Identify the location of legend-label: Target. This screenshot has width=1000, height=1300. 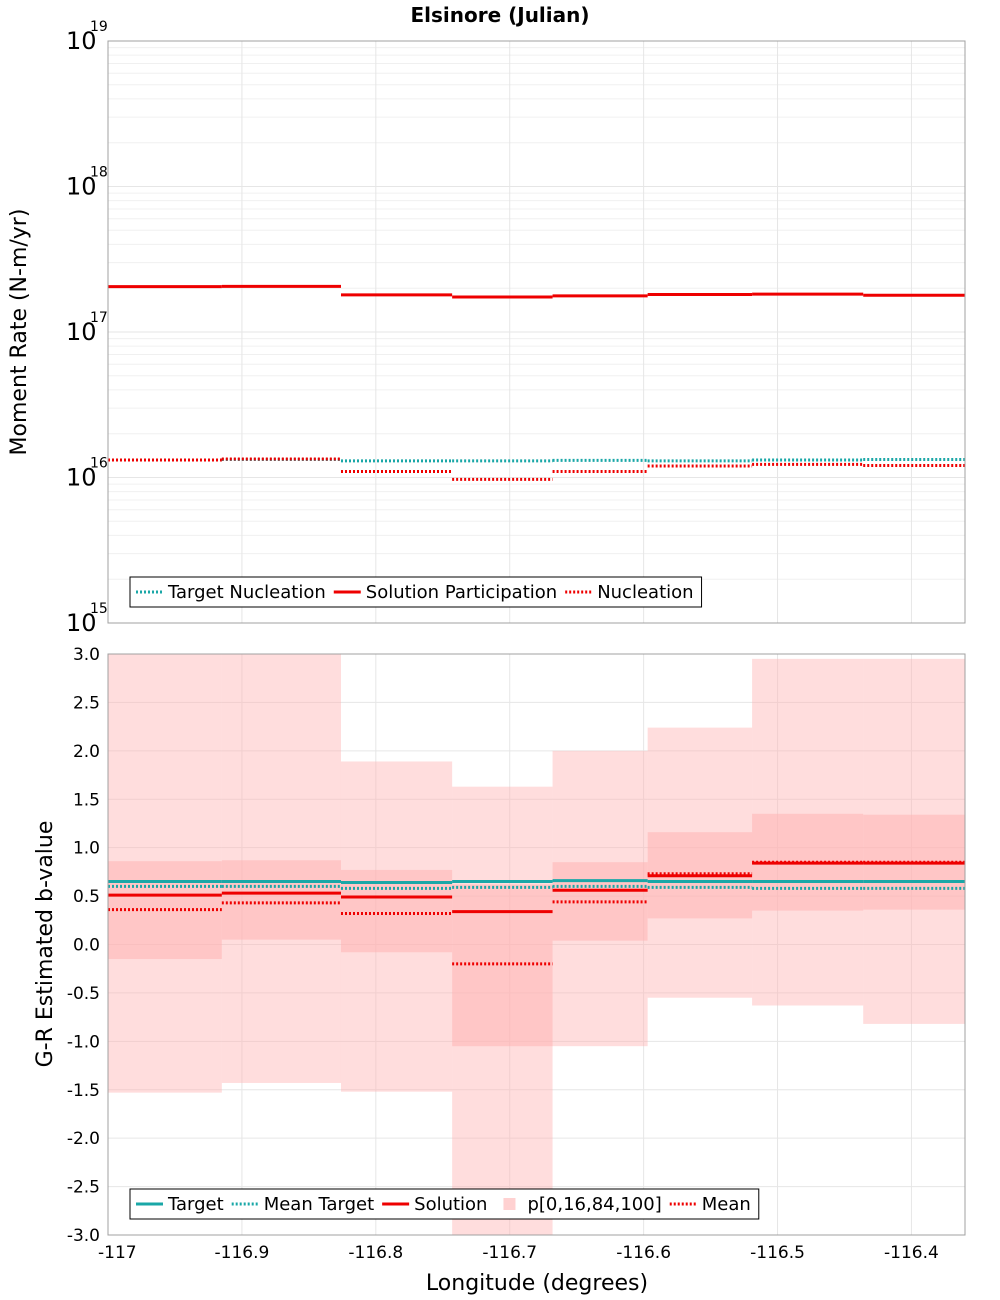
(195, 1204).